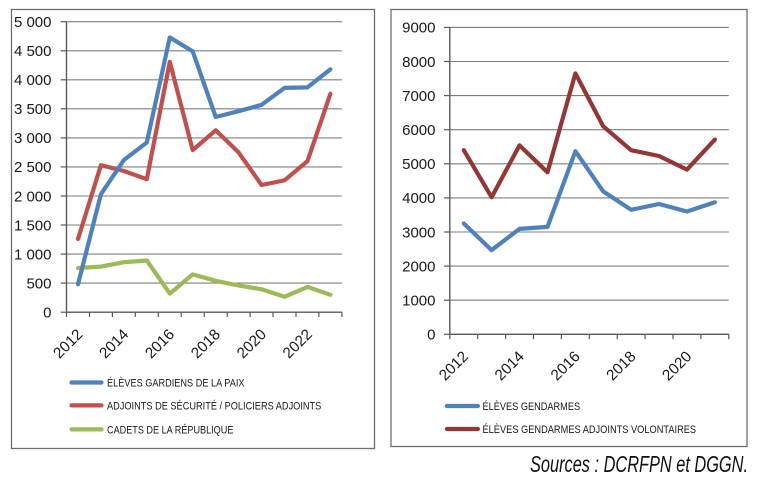 The image size is (768, 478). Describe the element at coordinates (33, 225) in the screenshot. I see `svg-text: 1 500` at that location.